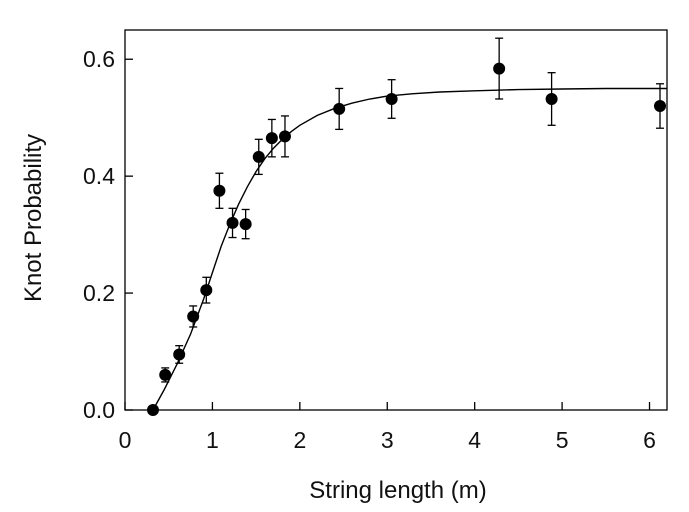 The height and width of the screenshot is (512, 689). I want to click on x-tick-label: 5, so click(562, 440).